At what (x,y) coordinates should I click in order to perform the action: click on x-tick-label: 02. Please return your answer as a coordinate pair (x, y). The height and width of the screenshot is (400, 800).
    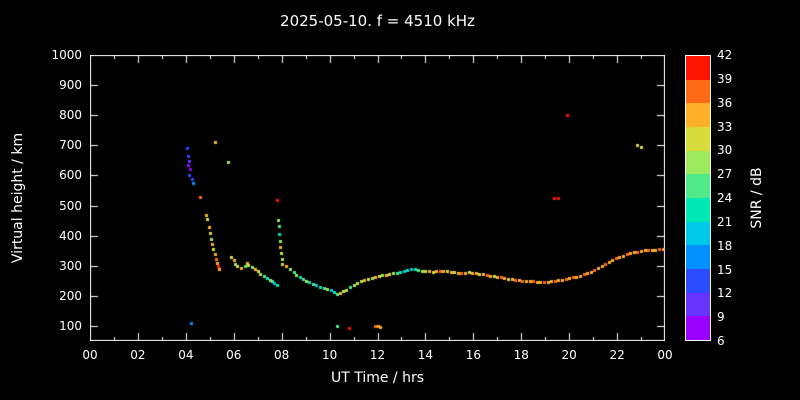
    Looking at the image, I should click on (138, 355).